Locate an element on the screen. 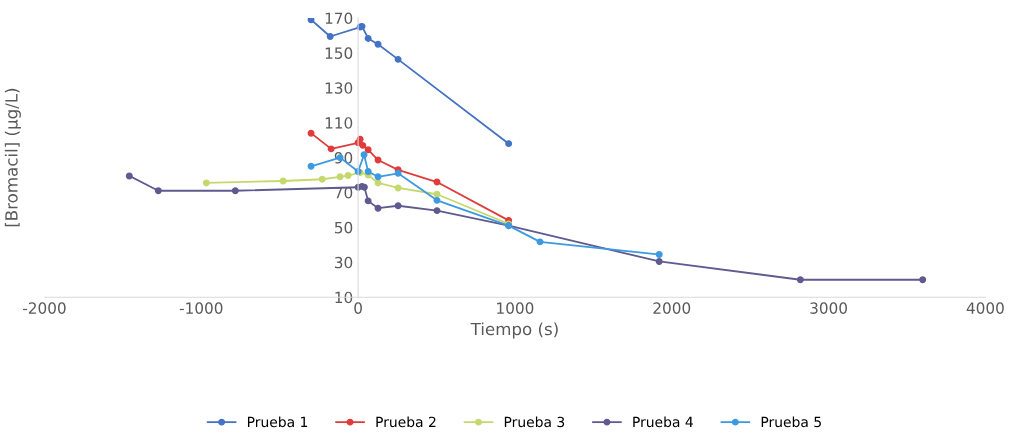  x-tick-label: -2000 is located at coordinates (44, 308).